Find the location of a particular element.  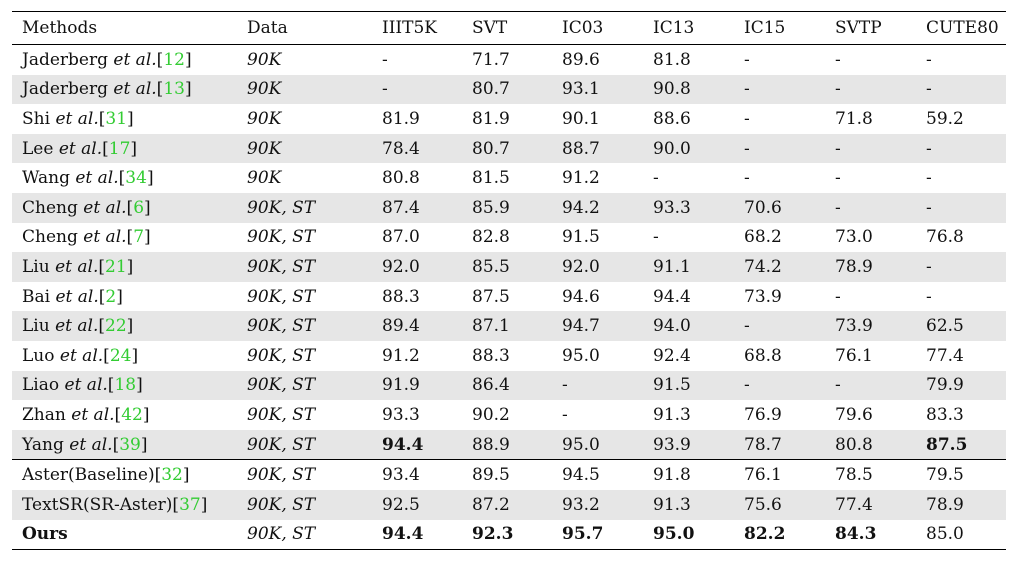

citation-link: 13 is located at coordinates (174, 89).